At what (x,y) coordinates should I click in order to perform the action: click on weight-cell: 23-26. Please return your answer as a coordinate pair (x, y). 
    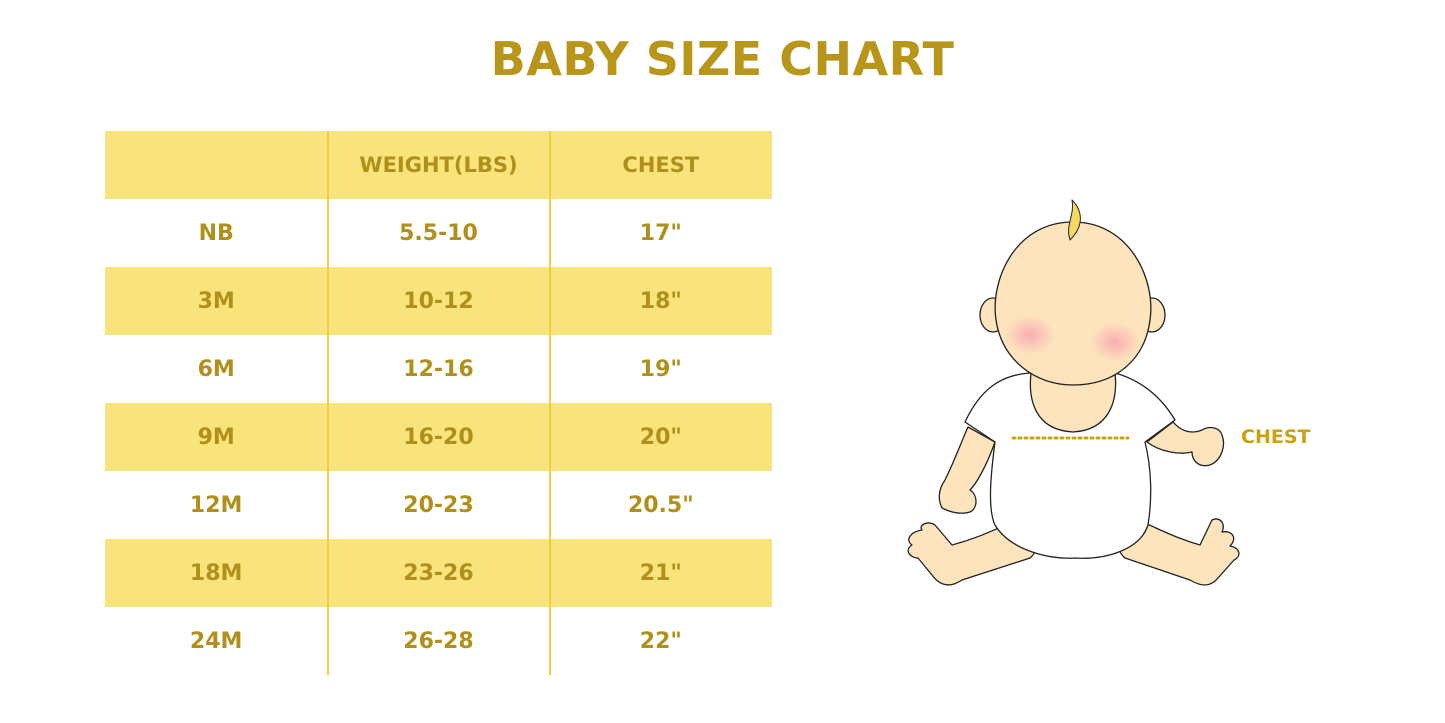
    Looking at the image, I should click on (438, 573).